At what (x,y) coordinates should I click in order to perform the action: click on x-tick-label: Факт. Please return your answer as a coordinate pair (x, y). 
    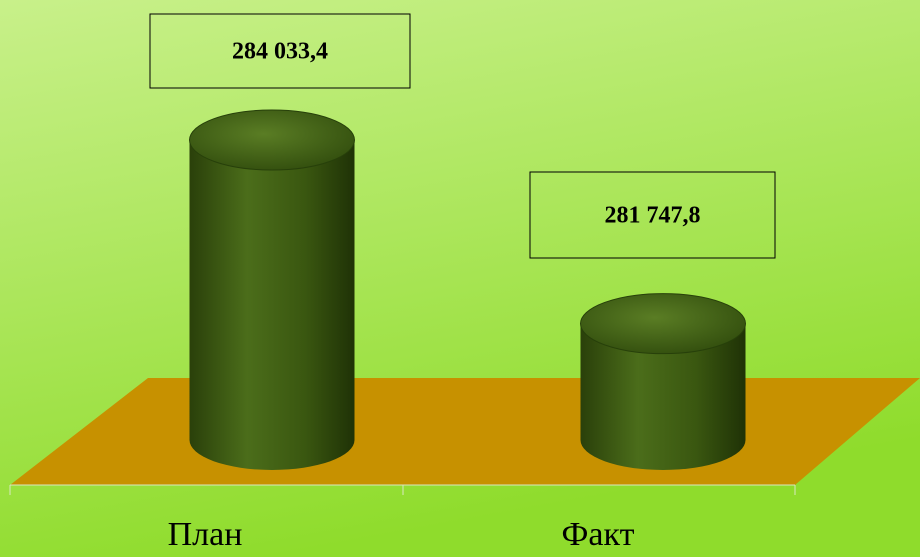
    Looking at the image, I should click on (598, 534).